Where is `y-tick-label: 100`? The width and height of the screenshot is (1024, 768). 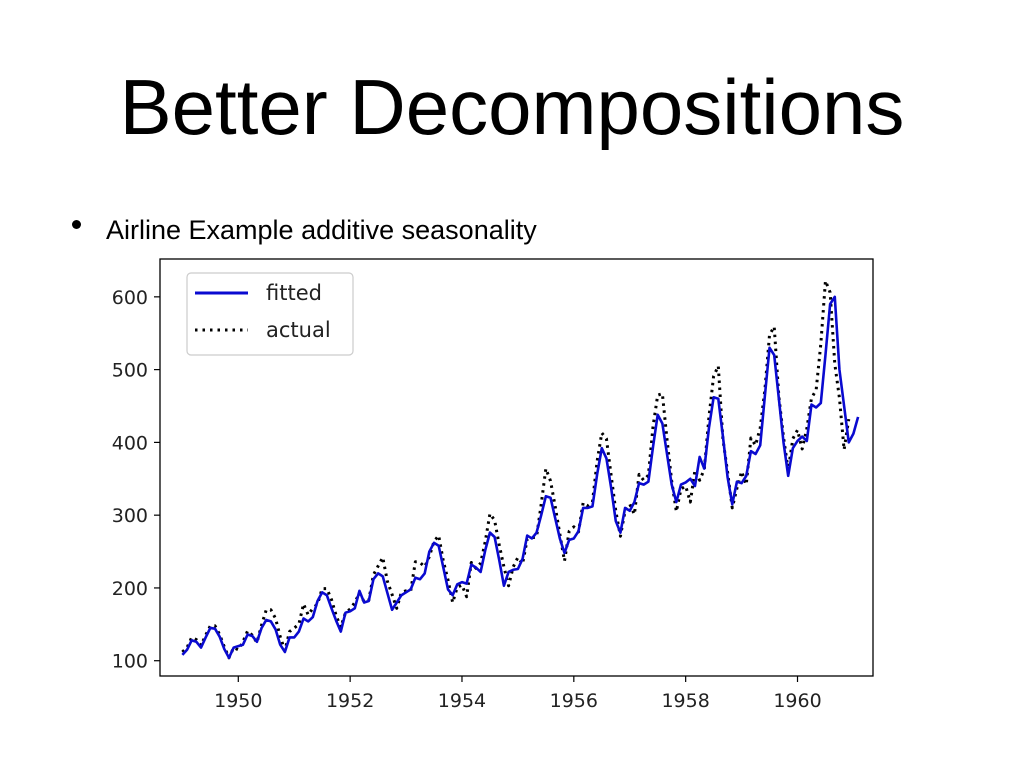
y-tick-label: 100 is located at coordinates (130, 662).